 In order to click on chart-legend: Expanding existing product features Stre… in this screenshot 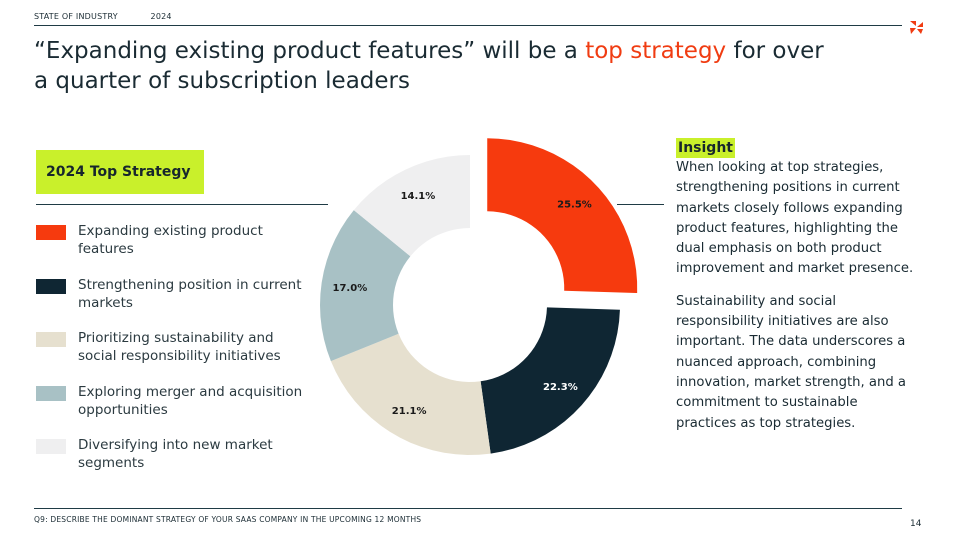, I will do `click(181, 356)`.